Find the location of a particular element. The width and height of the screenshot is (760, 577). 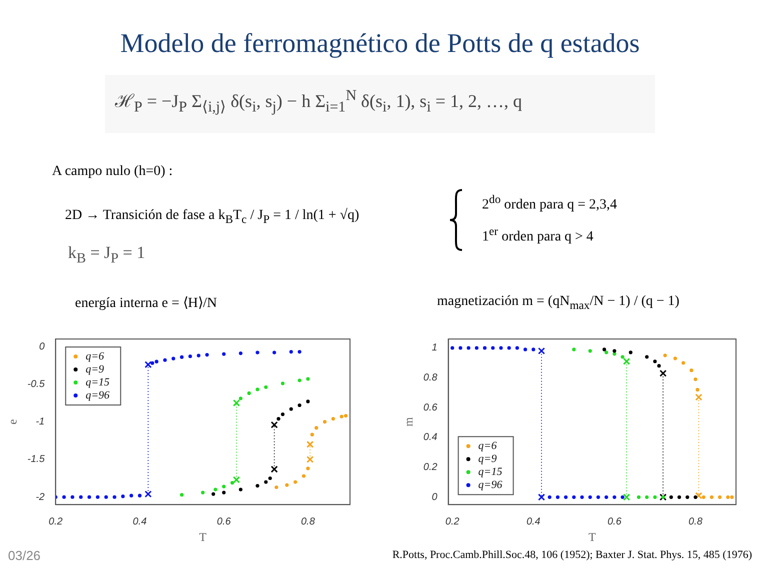

chart-title: Modelo de ferromagnético de Potts de q estados is located at coordinates (380, 43).